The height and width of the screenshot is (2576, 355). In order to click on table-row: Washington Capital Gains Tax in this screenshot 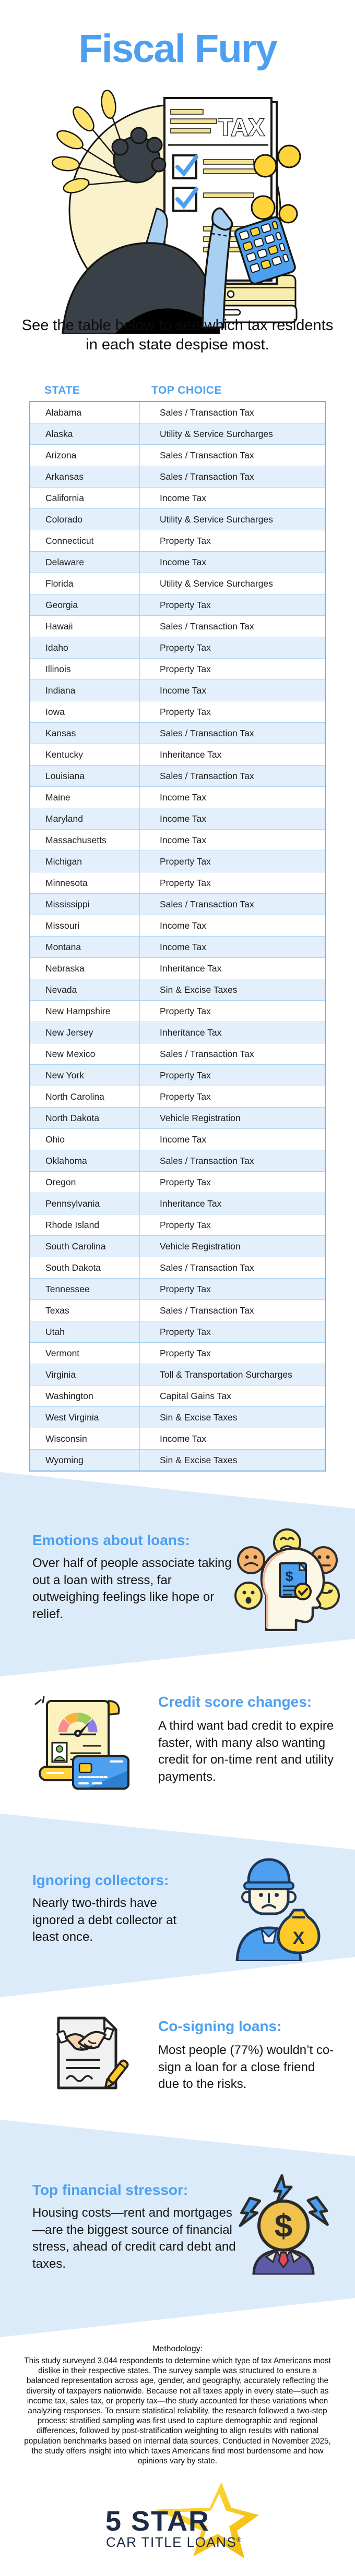, I will do `click(177, 1395)`.